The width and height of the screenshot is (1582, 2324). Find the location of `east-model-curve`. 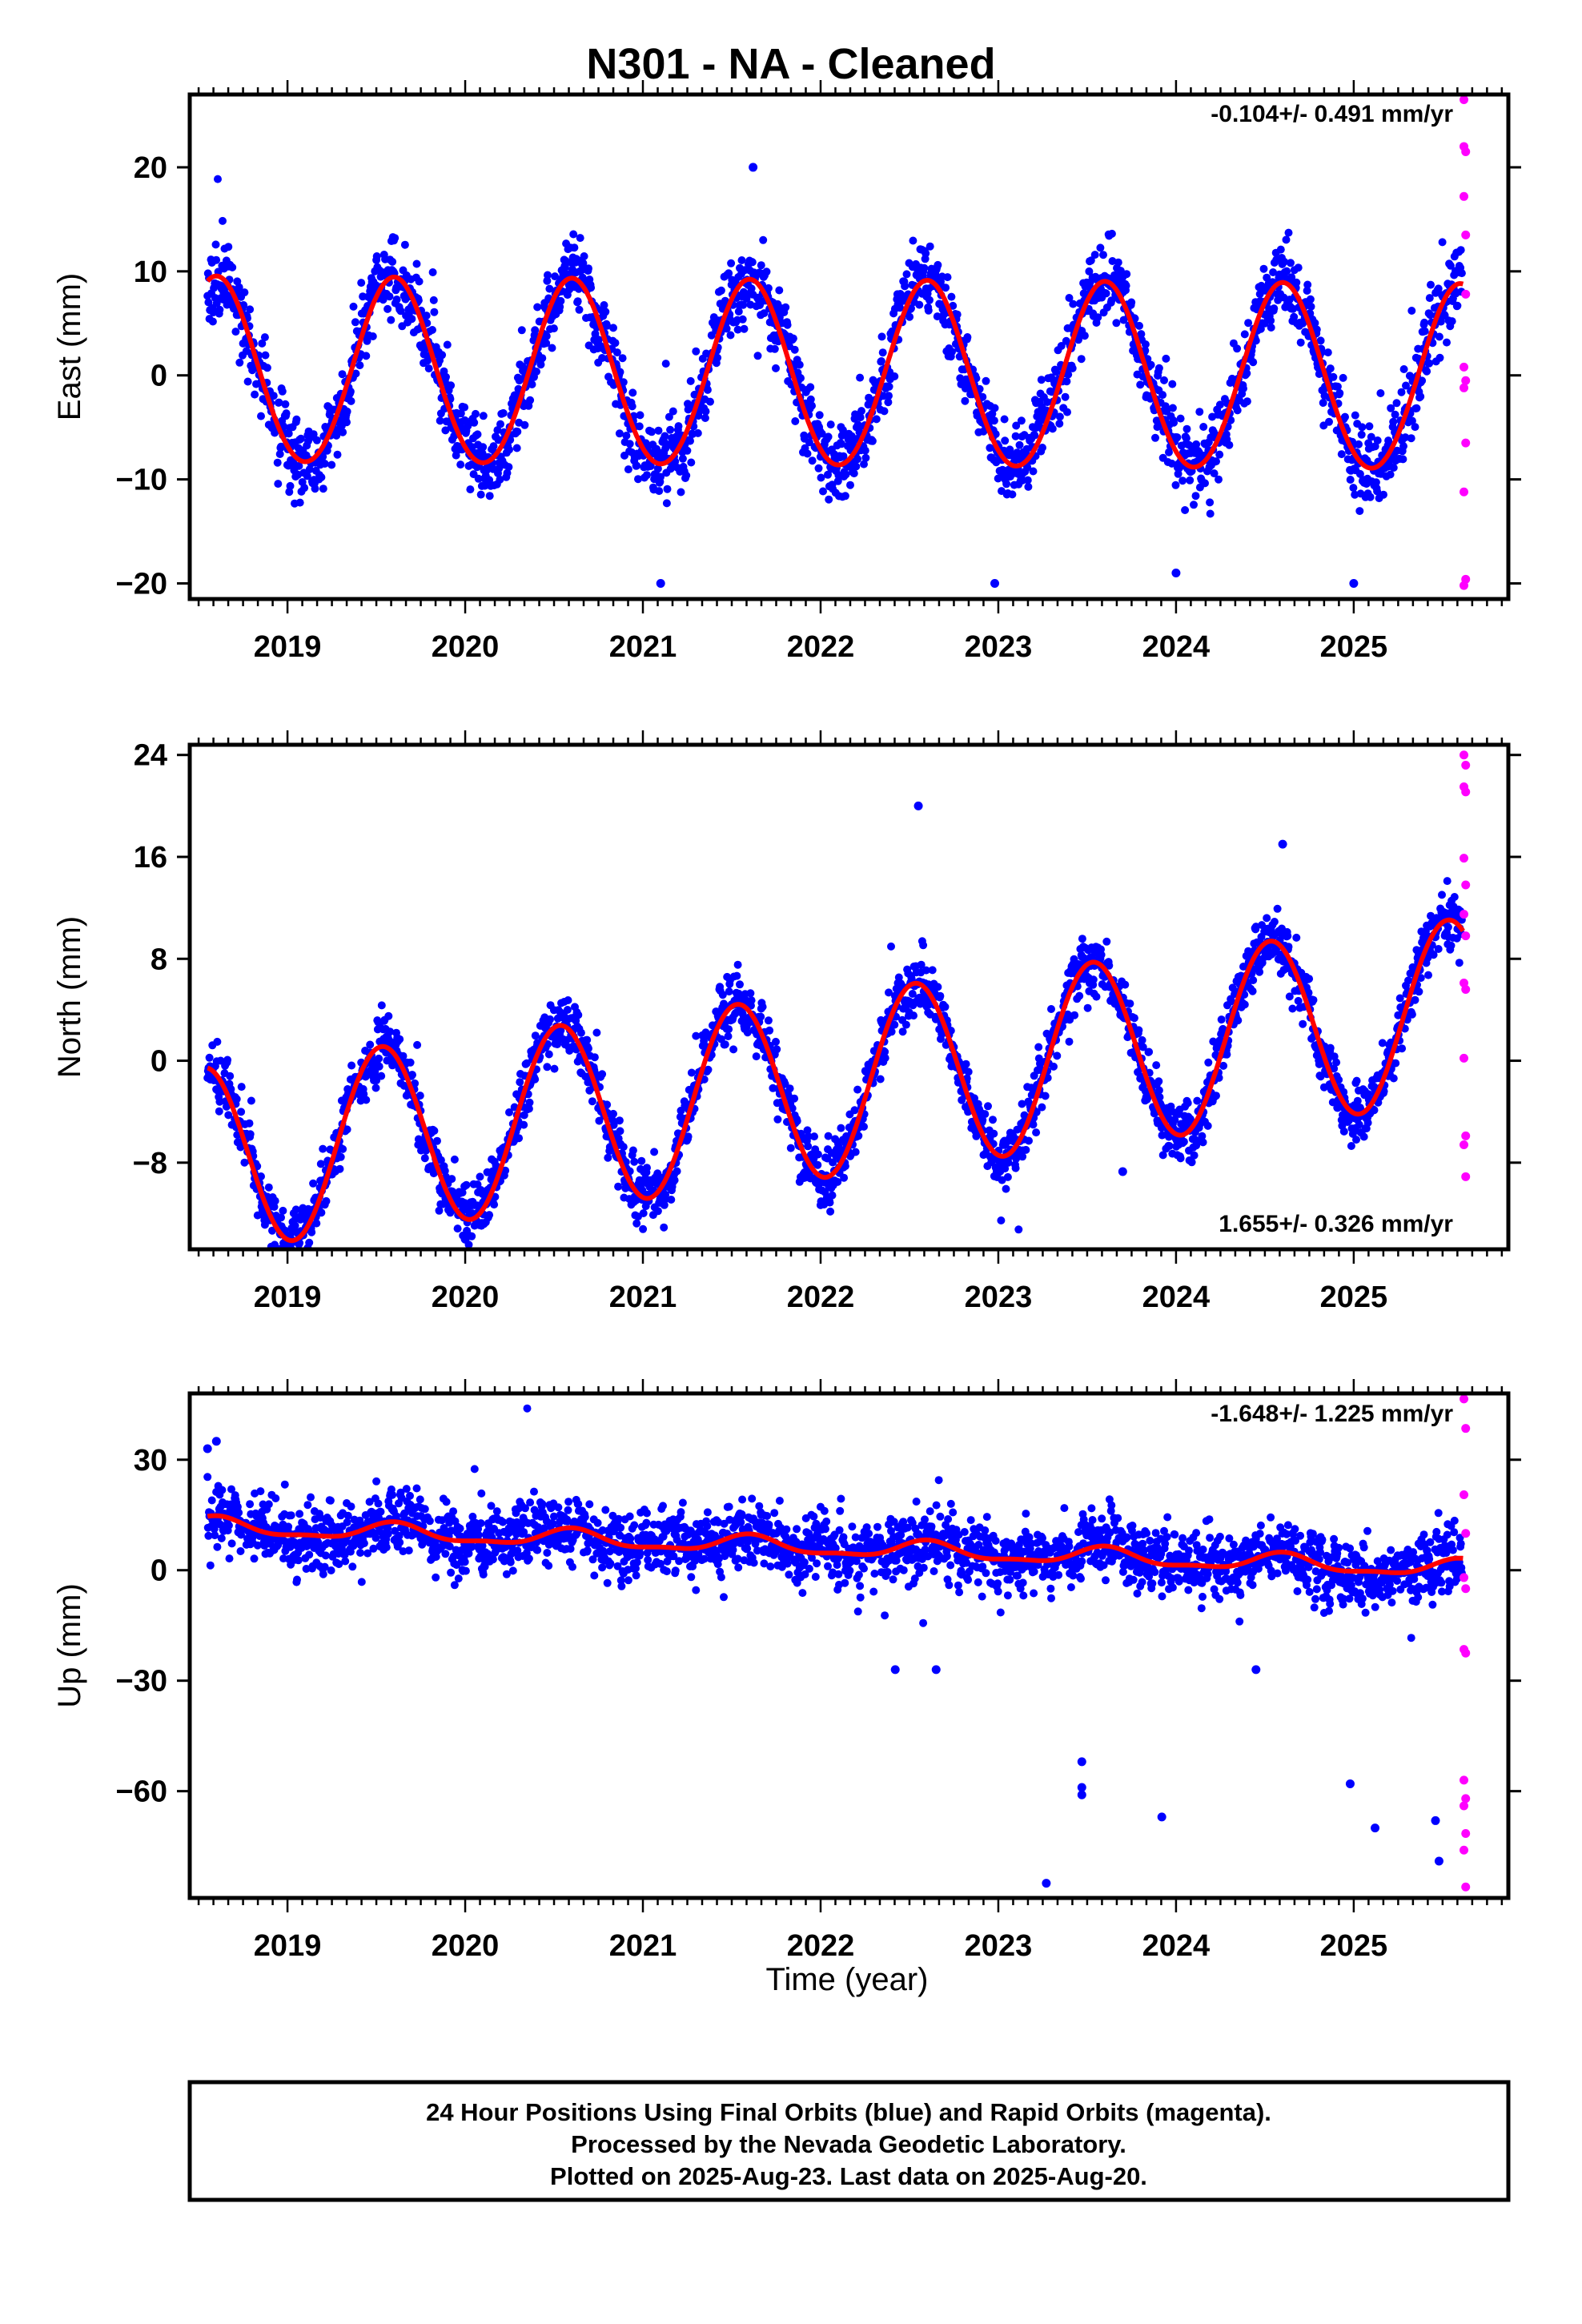

east-model-curve is located at coordinates (835, 372).